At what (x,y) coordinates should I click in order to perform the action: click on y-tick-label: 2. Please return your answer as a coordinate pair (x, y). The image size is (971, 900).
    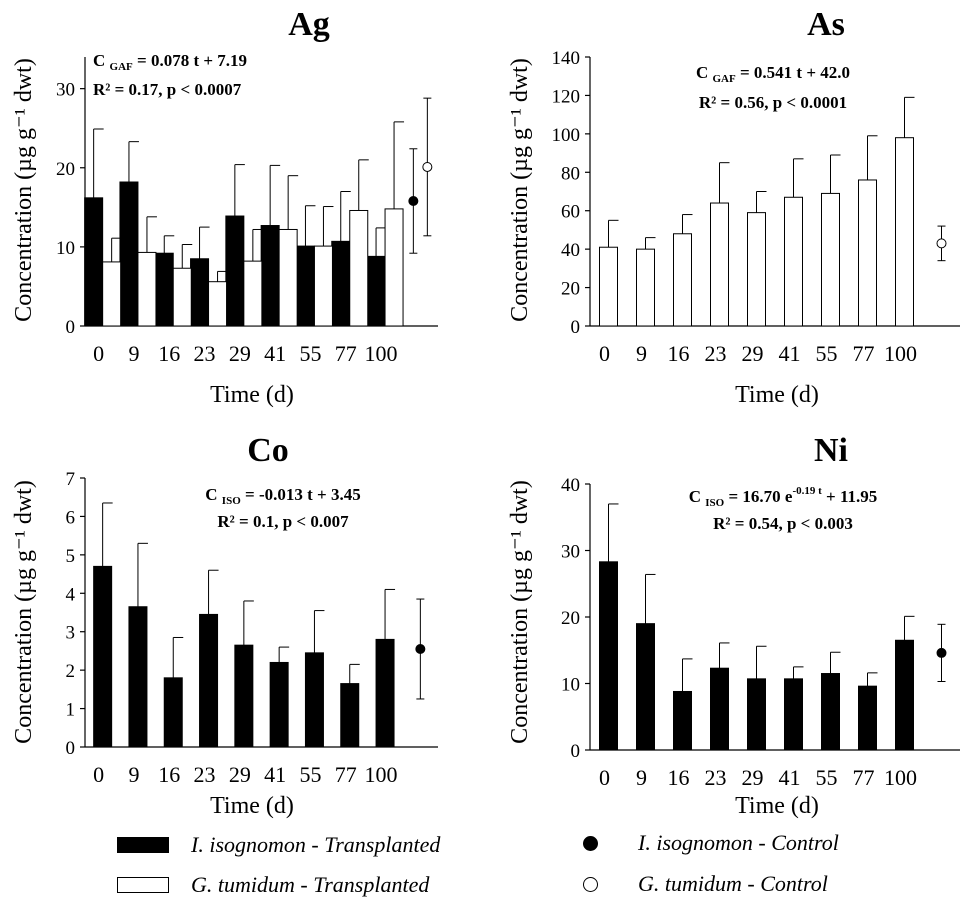
    Looking at the image, I should click on (71, 671).